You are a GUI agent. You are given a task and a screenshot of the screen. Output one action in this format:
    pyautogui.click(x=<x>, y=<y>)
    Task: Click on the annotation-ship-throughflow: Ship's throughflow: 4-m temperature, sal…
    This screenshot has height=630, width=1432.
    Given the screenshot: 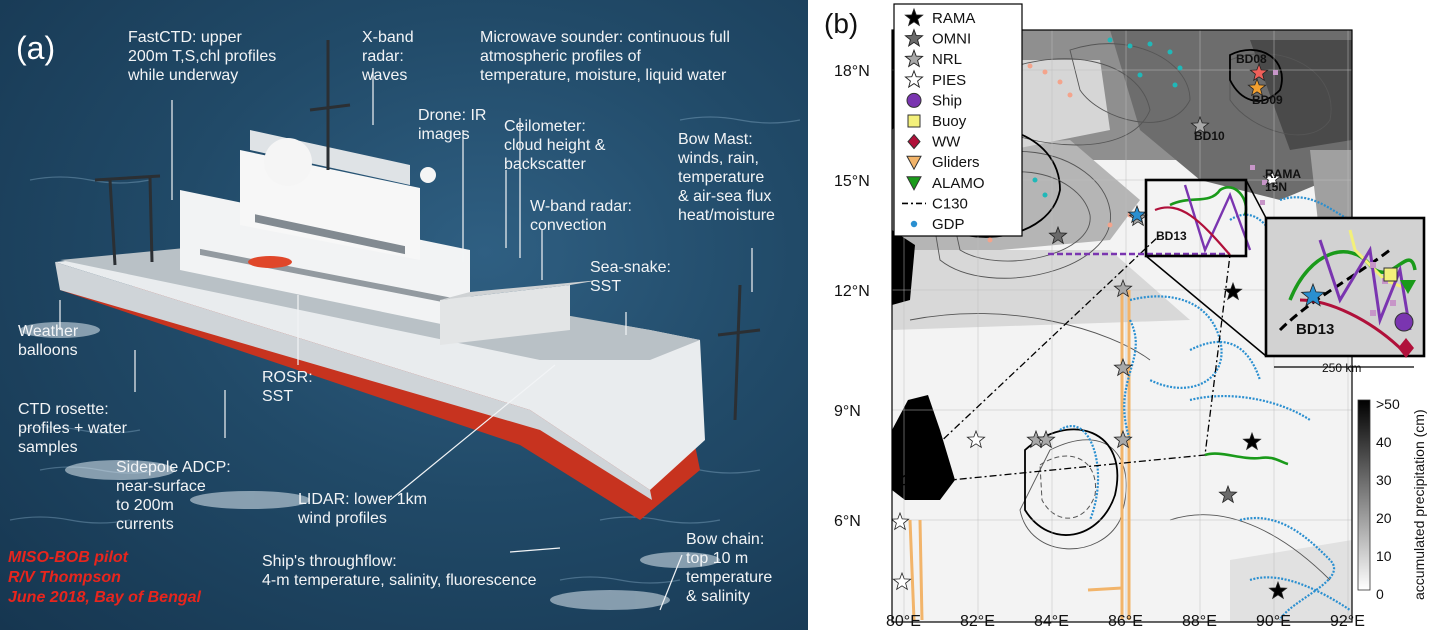 What is the action you would take?
    pyautogui.click(x=399, y=571)
    